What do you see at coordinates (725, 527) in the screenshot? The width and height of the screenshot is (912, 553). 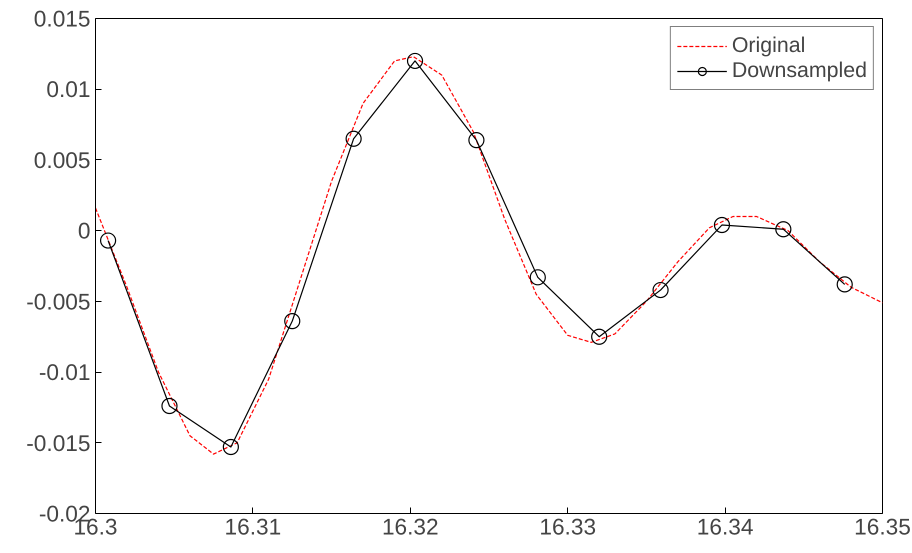 I see `x-tick-label: 16.34` at bounding box center [725, 527].